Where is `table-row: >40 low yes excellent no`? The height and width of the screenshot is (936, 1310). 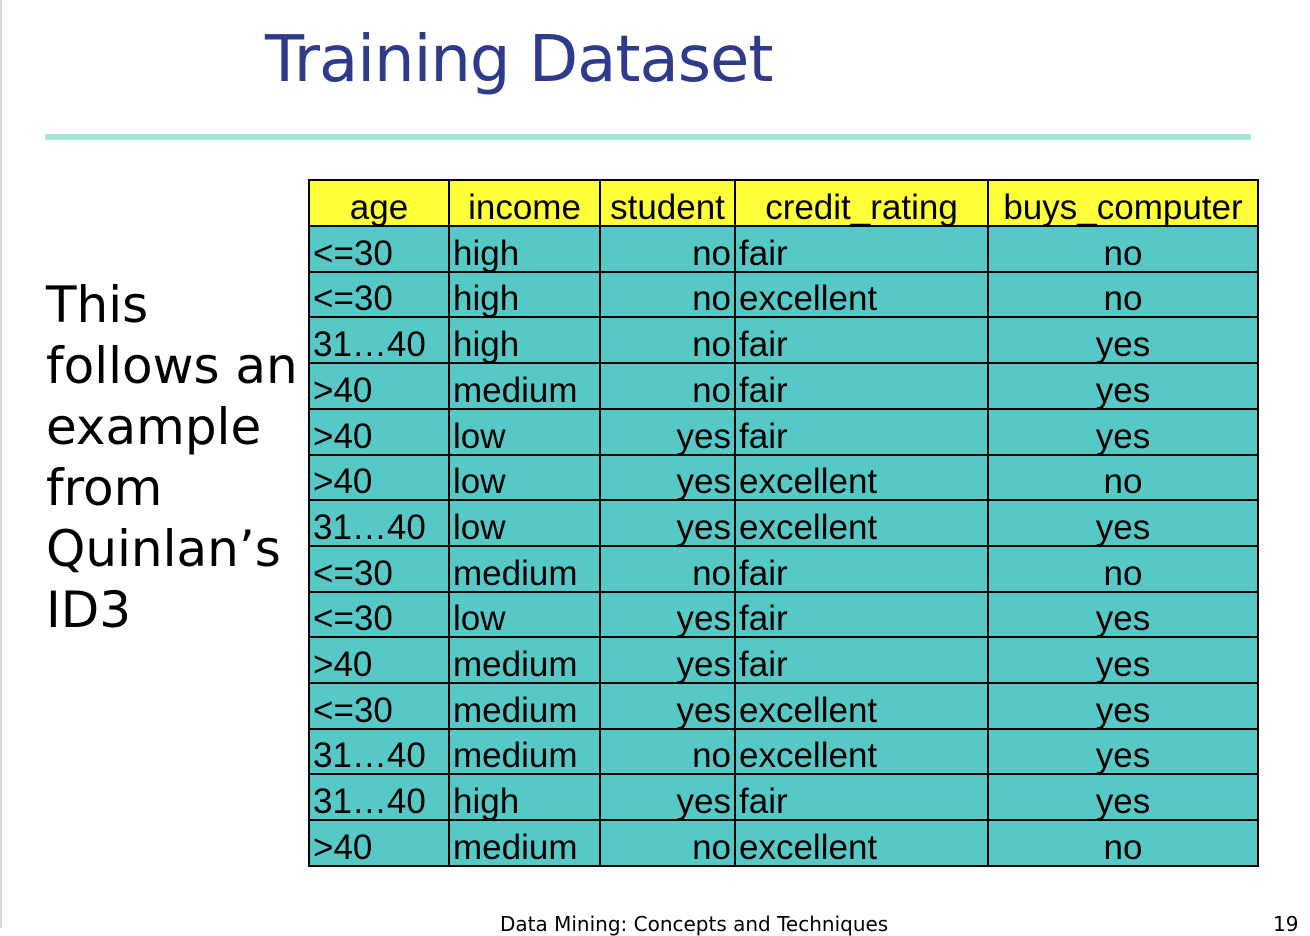 table-row: >40 low yes excellent no is located at coordinates (783, 477).